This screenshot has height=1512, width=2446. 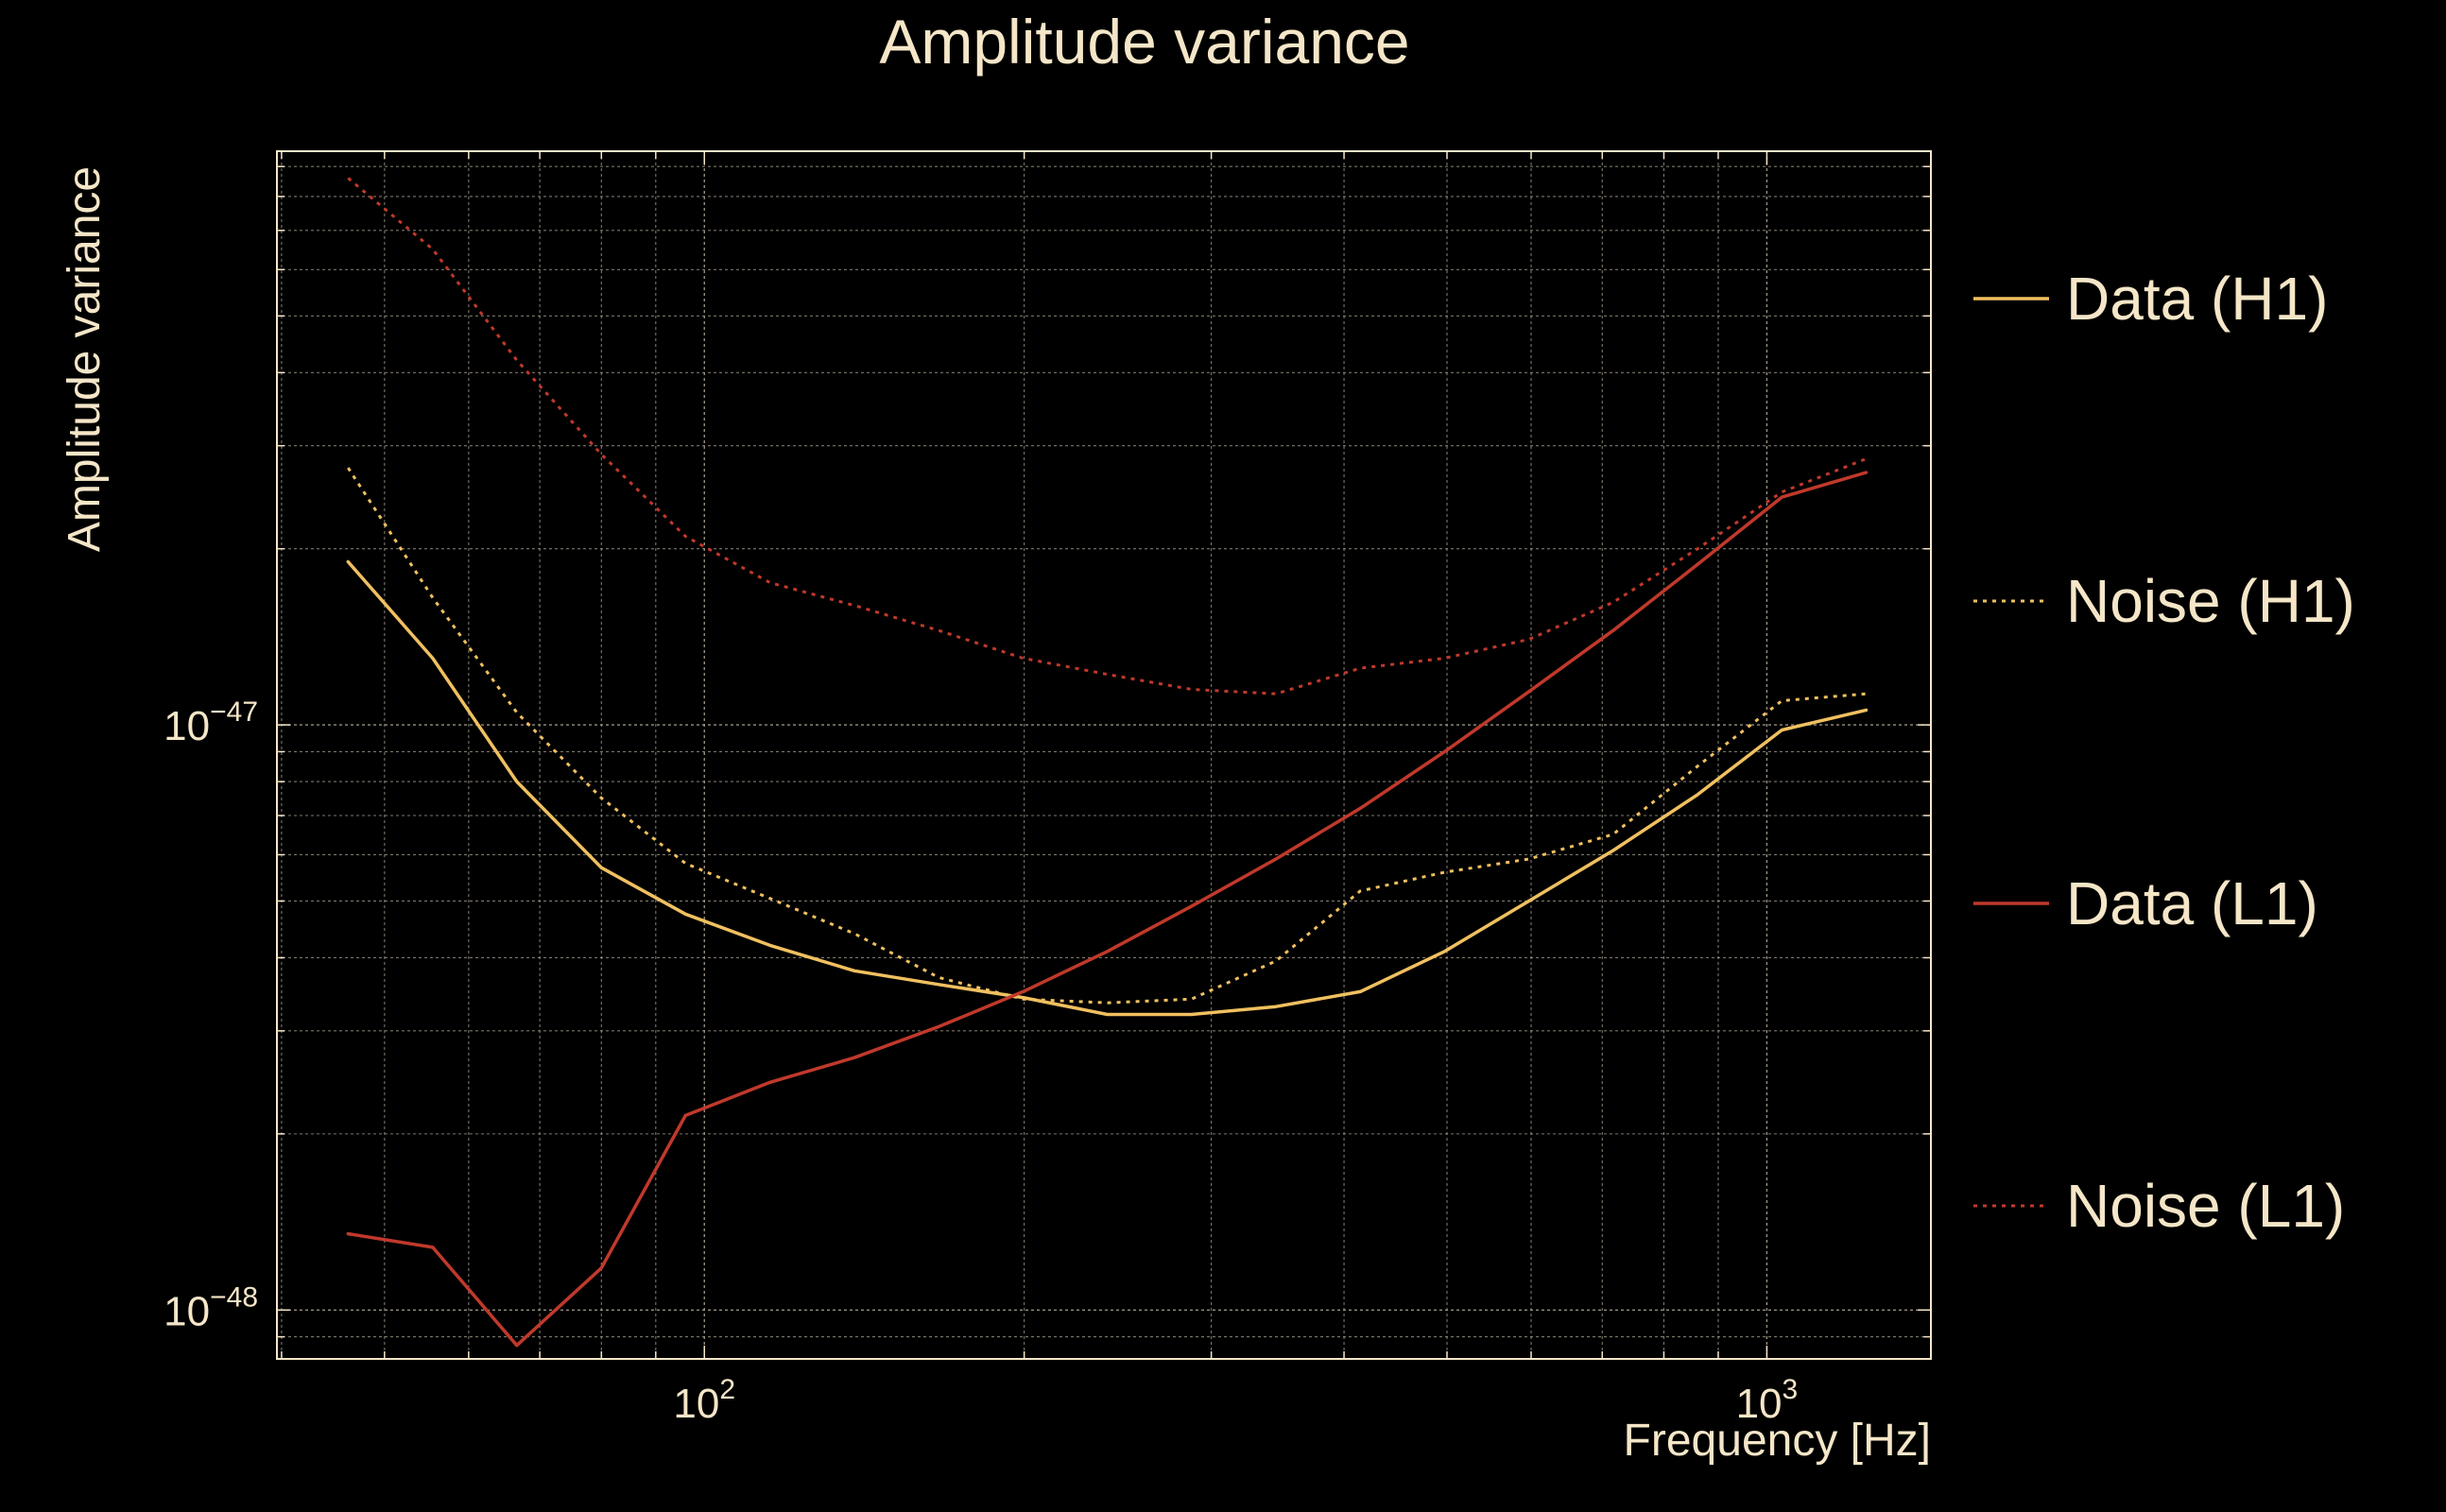 I want to click on chart-title: Amplitude variance, so click(x=1144, y=42).